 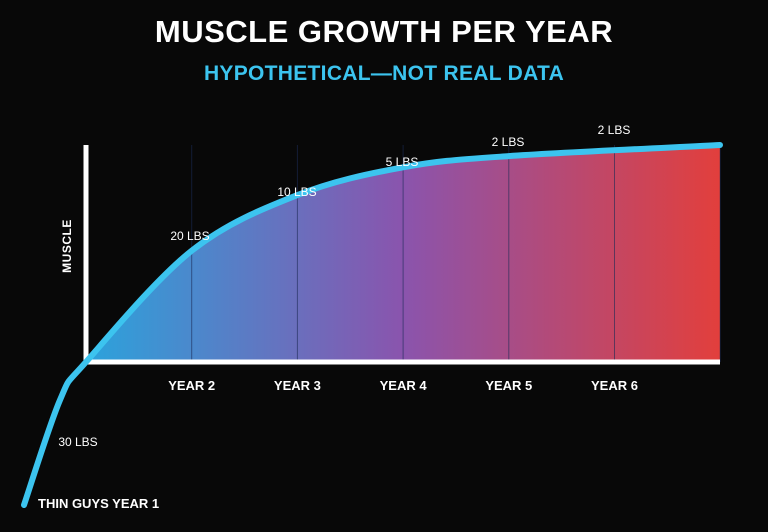 I want to click on chart-title: MUSCLE GROWTH PER YEAR, so click(x=384, y=31).